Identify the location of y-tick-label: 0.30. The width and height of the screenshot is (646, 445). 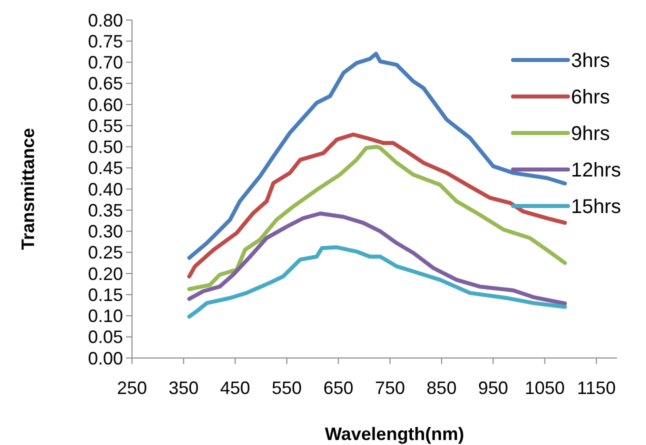
(105, 232).